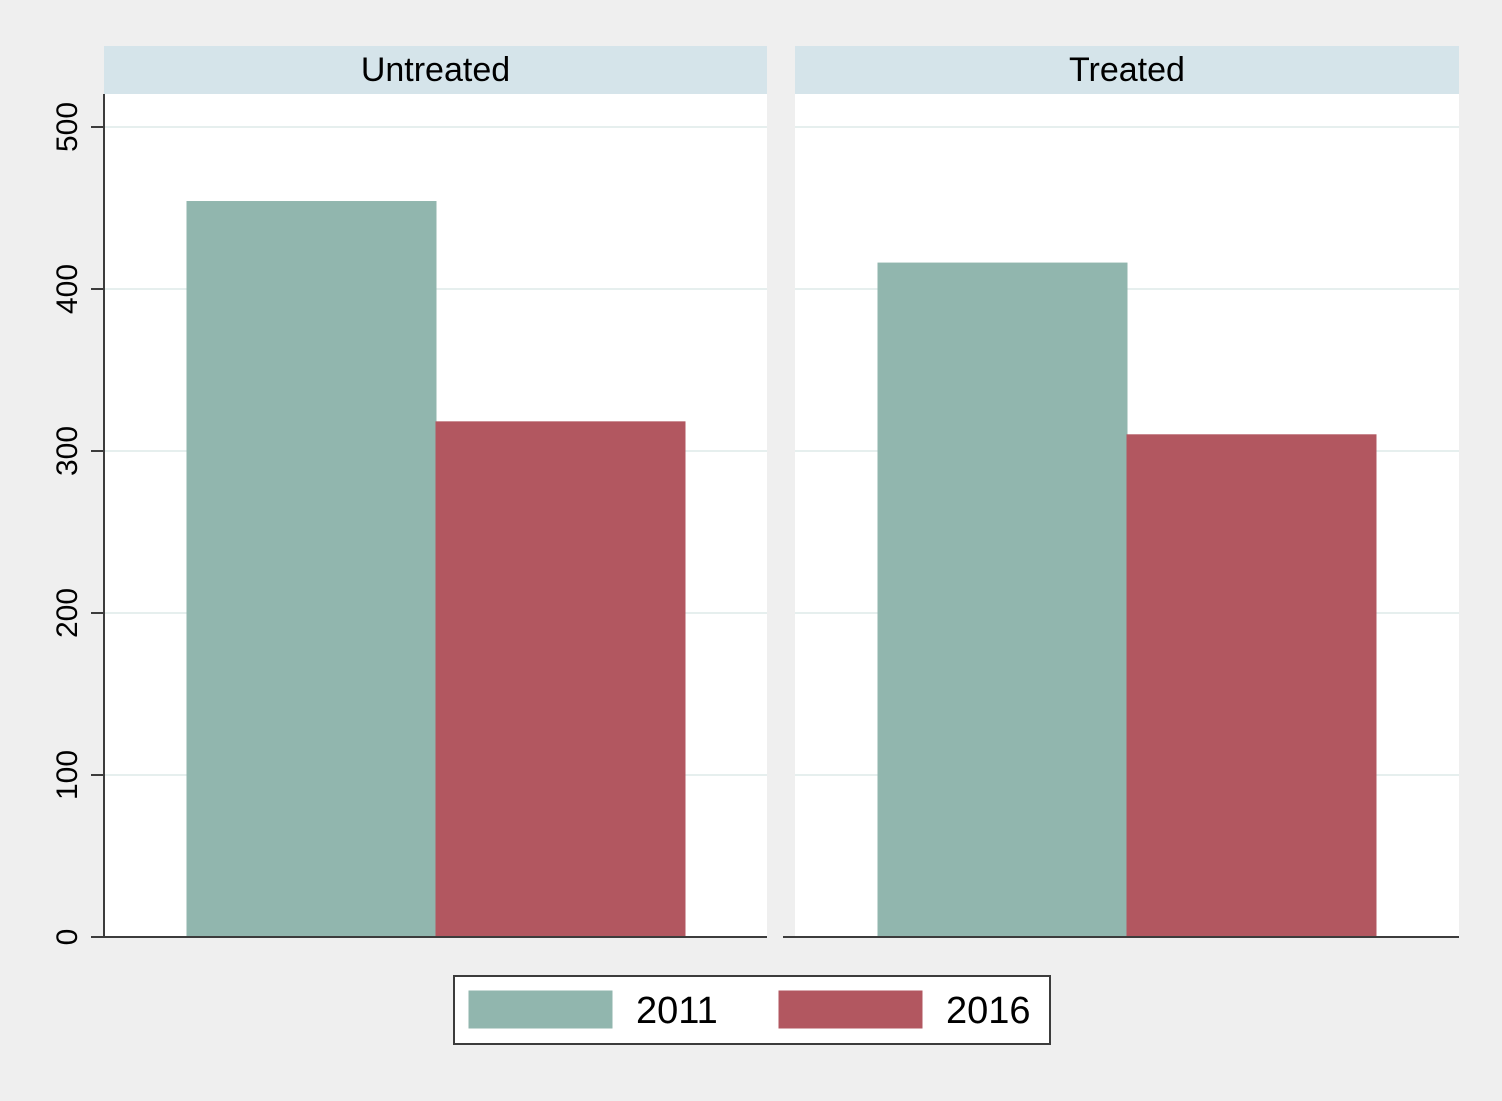 This screenshot has height=1101, width=1502. What do you see at coordinates (67, 451) in the screenshot?
I see `y-tick-label: 300` at bounding box center [67, 451].